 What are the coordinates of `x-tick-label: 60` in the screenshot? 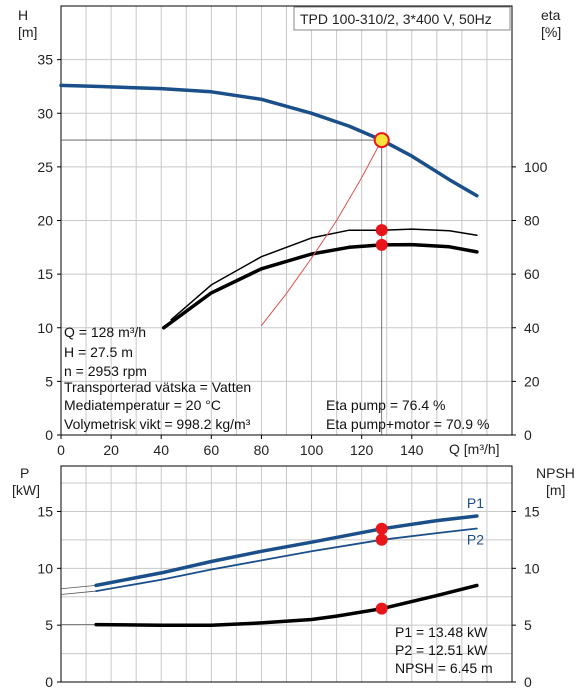 It's located at (212, 450).